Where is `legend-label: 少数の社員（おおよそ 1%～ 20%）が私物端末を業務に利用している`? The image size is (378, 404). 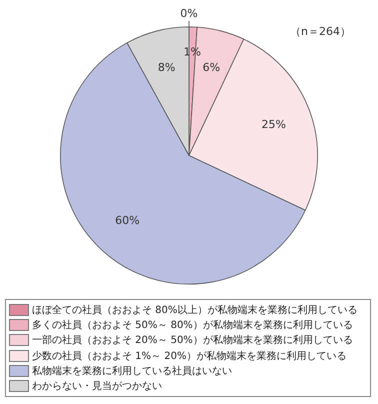
legend-label: 少数の社員（おおよそ 1%～ 20%）が私物端末を業務に利用している is located at coordinates (189, 356).